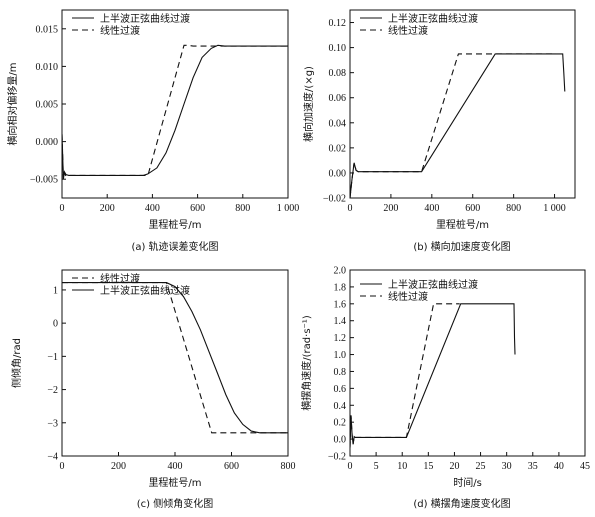 This screenshot has height=517, width=595. Describe the element at coordinates (338, 98) in the screenshot. I see `y-tick-label: 0.06` at that location.